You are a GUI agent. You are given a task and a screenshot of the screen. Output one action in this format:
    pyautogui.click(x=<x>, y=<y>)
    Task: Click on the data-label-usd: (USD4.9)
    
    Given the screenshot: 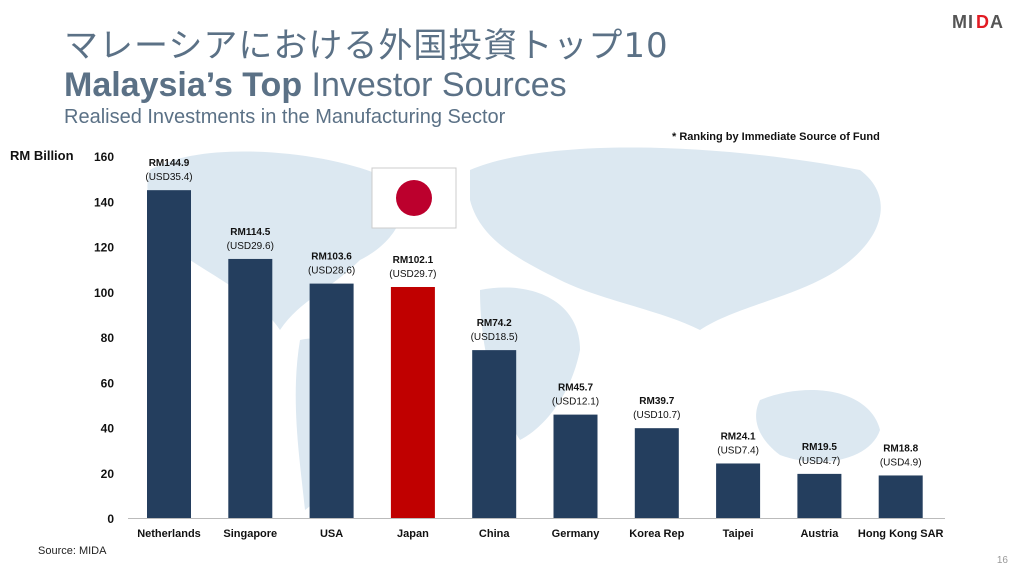 What is the action you would take?
    pyautogui.click(x=901, y=462)
    